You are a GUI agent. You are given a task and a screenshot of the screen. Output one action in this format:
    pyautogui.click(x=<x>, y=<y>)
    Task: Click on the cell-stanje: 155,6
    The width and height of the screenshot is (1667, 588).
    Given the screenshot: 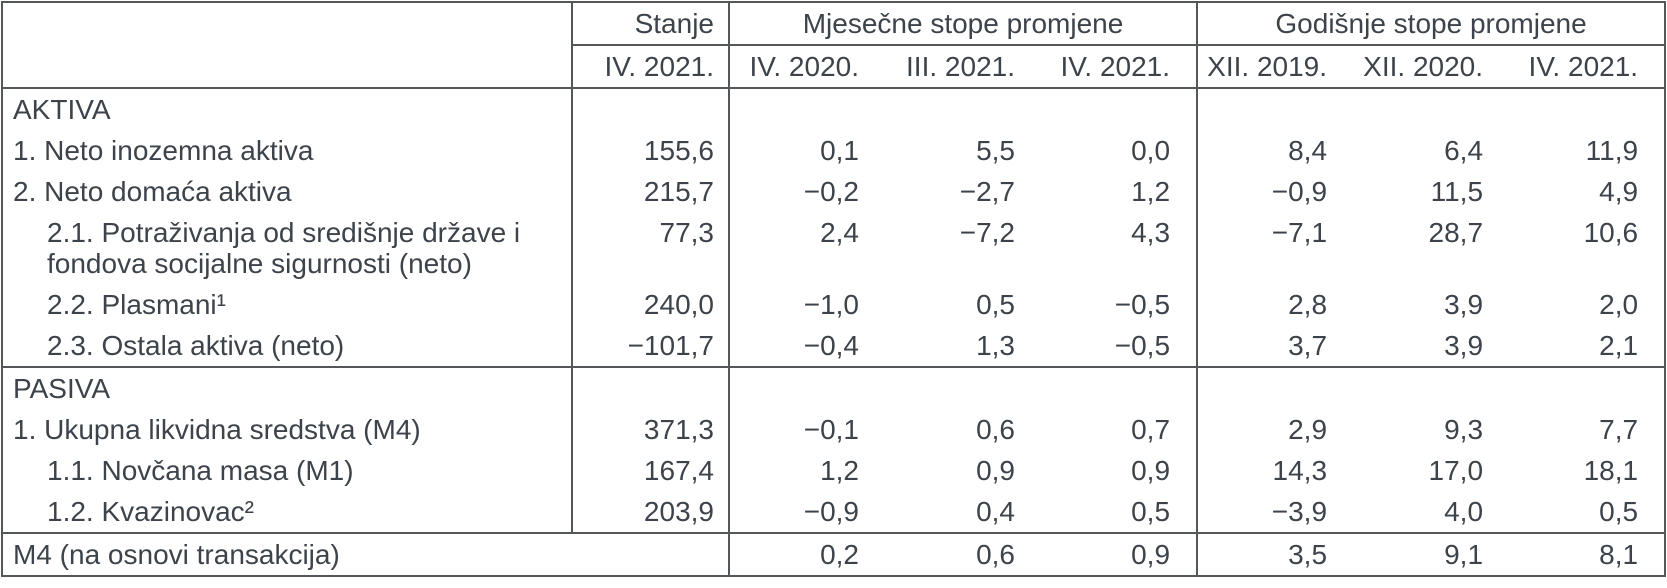 What is the action you would take?
    pyautogui.click(x=650, y=150)
    